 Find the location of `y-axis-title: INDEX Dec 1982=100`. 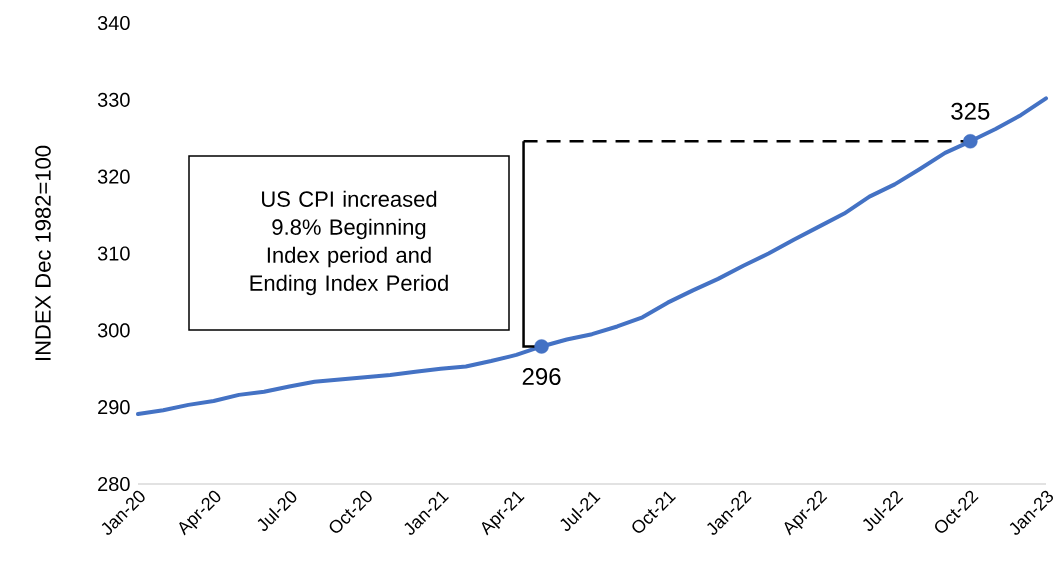

y-axis-title: INDEX Dec 1982=100 is located at coordinates (43, 253).